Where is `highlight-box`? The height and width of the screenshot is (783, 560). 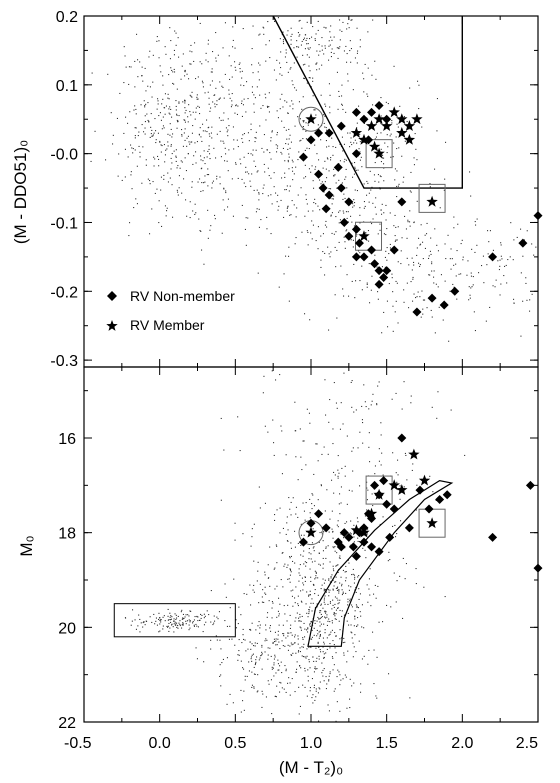
highlight-box is located at coordinates (432, 198).